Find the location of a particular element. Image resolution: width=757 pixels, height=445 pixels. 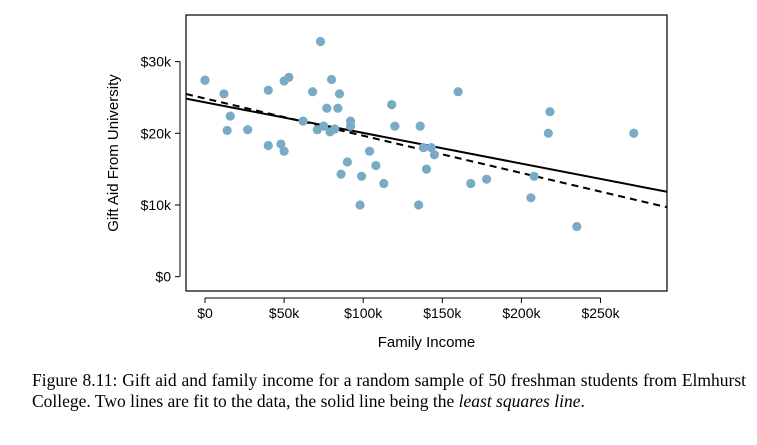

x-tick-label: $100k is located at coordinates (363, 313).